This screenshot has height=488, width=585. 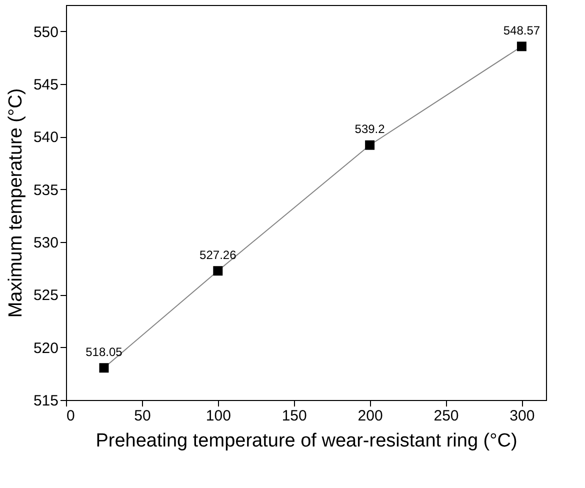 What do you see at coordinates (45, 401) in the screenshot?
I see `y-tick-label: 515` at bounding box center [45, 401].